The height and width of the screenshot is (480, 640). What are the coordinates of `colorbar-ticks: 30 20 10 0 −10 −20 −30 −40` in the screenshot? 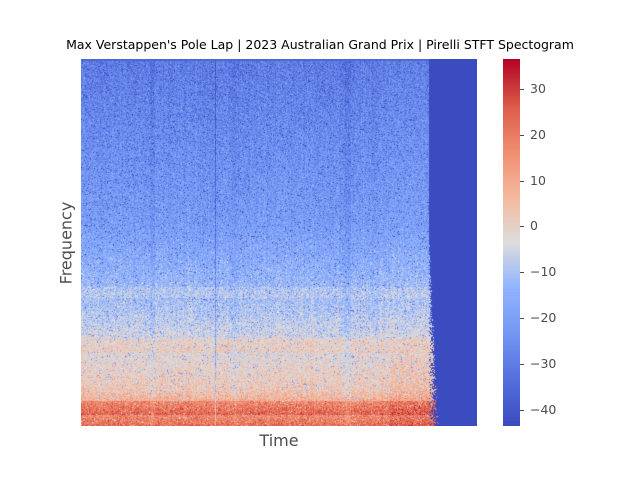 It's located at (570, 242).